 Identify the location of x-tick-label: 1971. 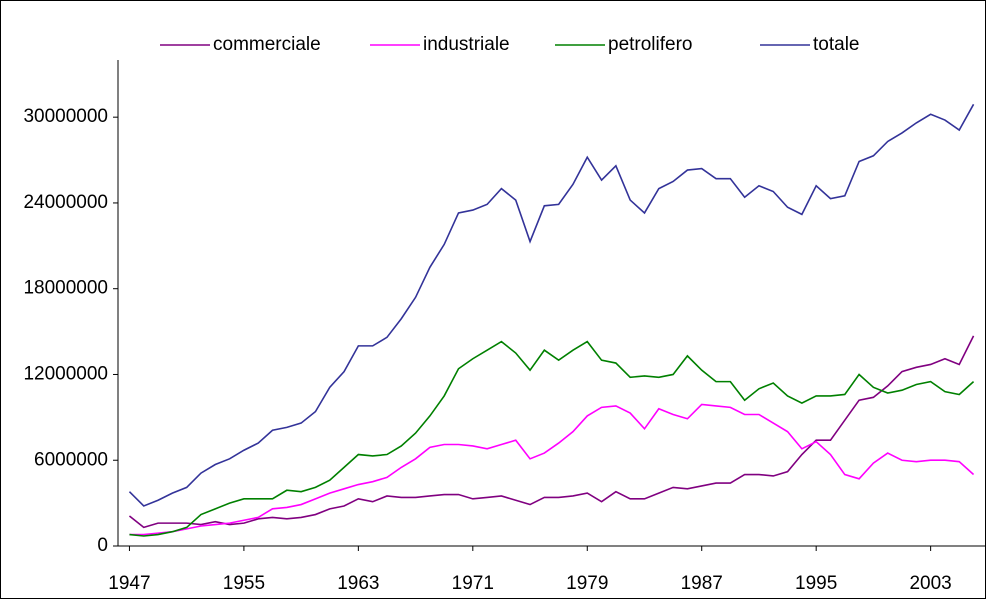
(473, 583).